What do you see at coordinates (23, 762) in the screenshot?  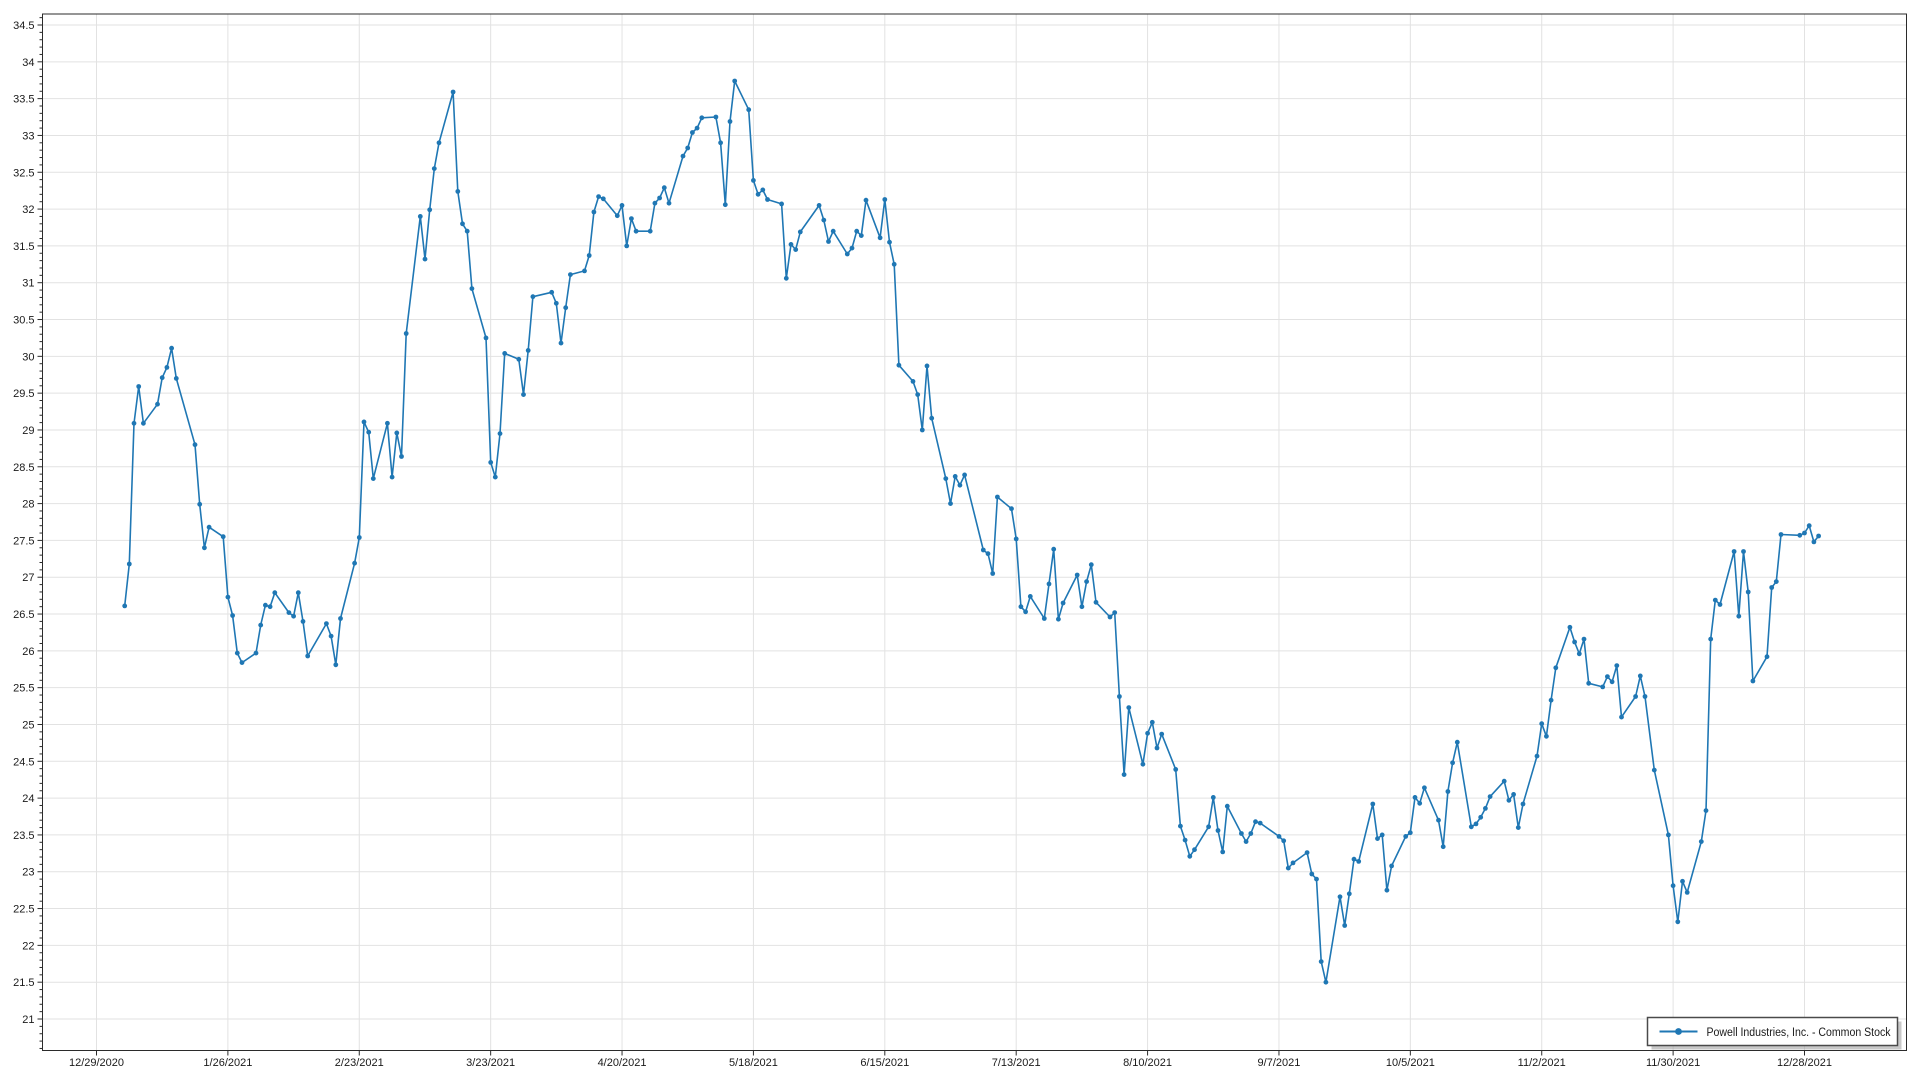 I see `y-tick-label: 24.5` at bounding box center [23, 762].